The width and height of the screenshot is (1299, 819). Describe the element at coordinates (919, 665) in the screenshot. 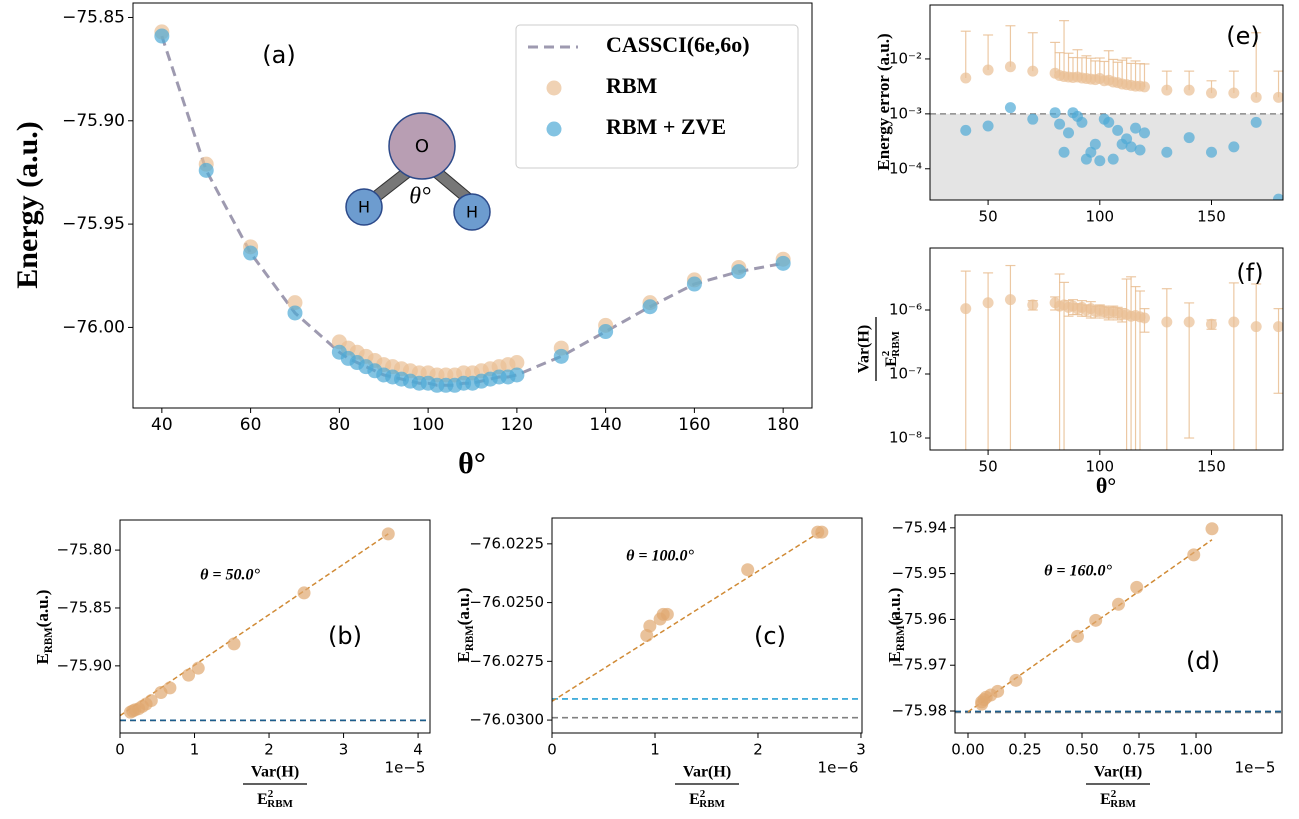

I see `y-tick-label: −75.97` at that location.